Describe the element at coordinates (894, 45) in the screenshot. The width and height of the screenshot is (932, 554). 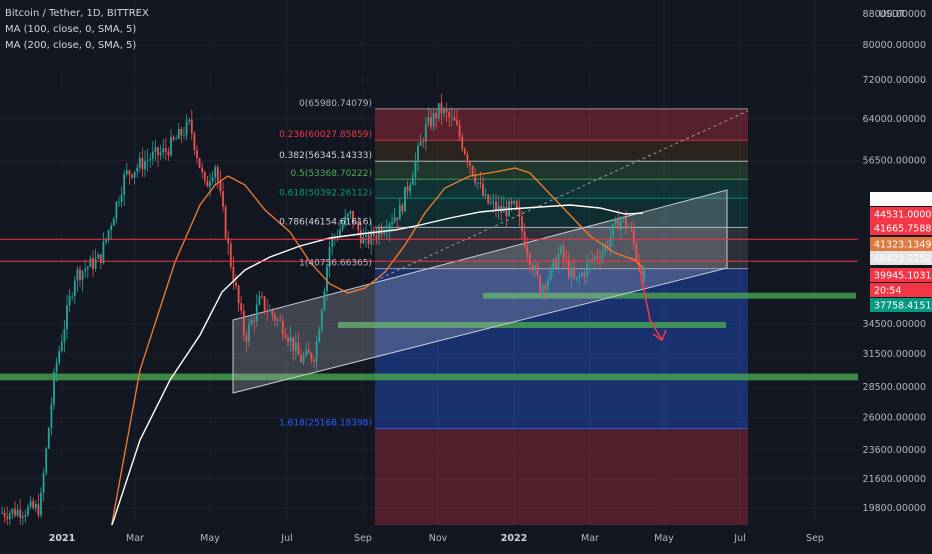
I see `price-axis-label: 80000.00000` at that location.